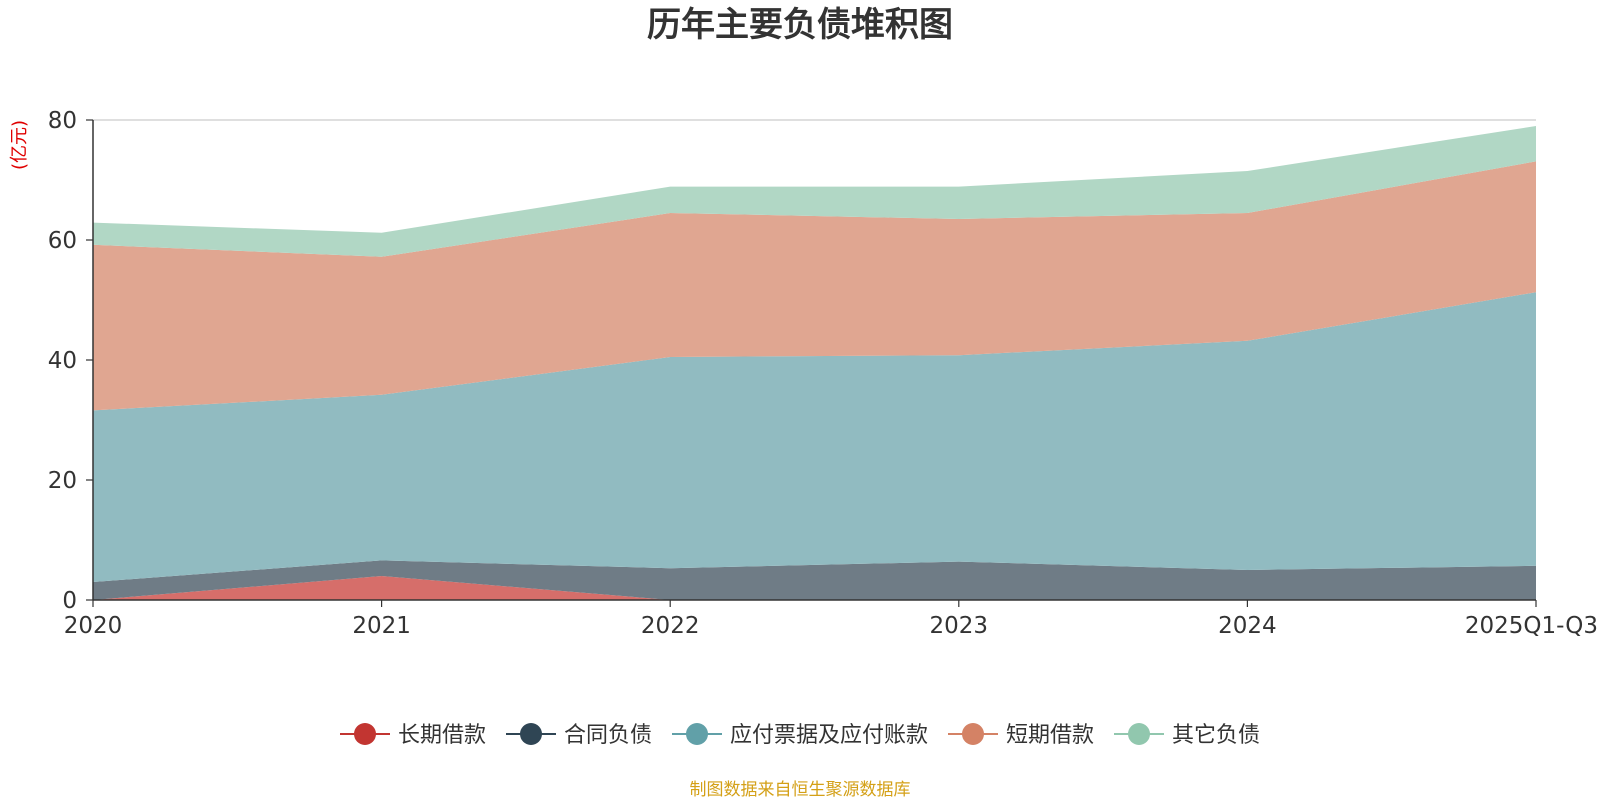  I want to click on legend-item-4: 其它负债, so click(1187, 735).